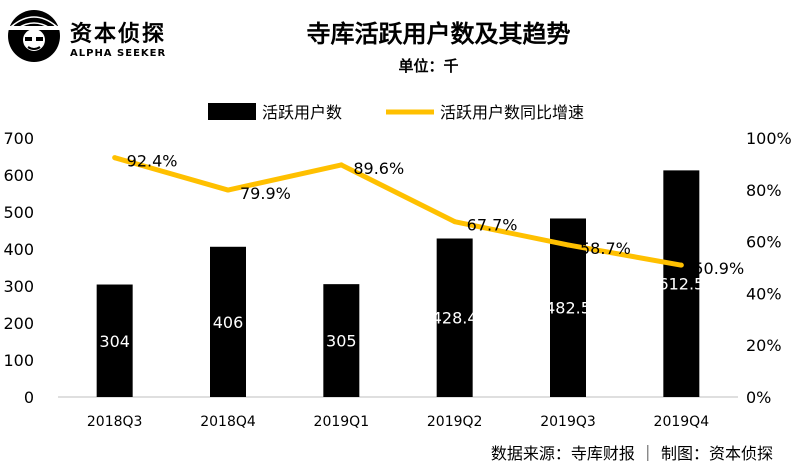 This screenshot has height=472, width=797. Describe the element at coordinates (718, 268) in the screenshot. I see `line-value-label: 50.9%` at that location.